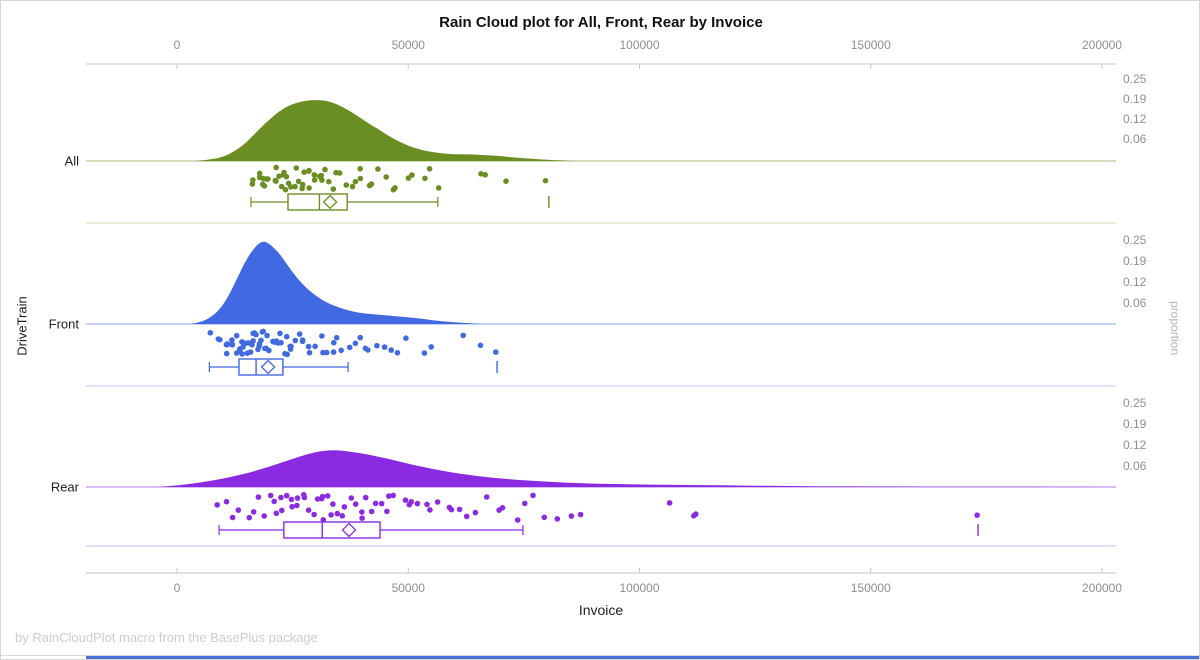  Describe the element at coordinates (642, 657) in the screenshot. I see `bottom-scrollbar` at that location.